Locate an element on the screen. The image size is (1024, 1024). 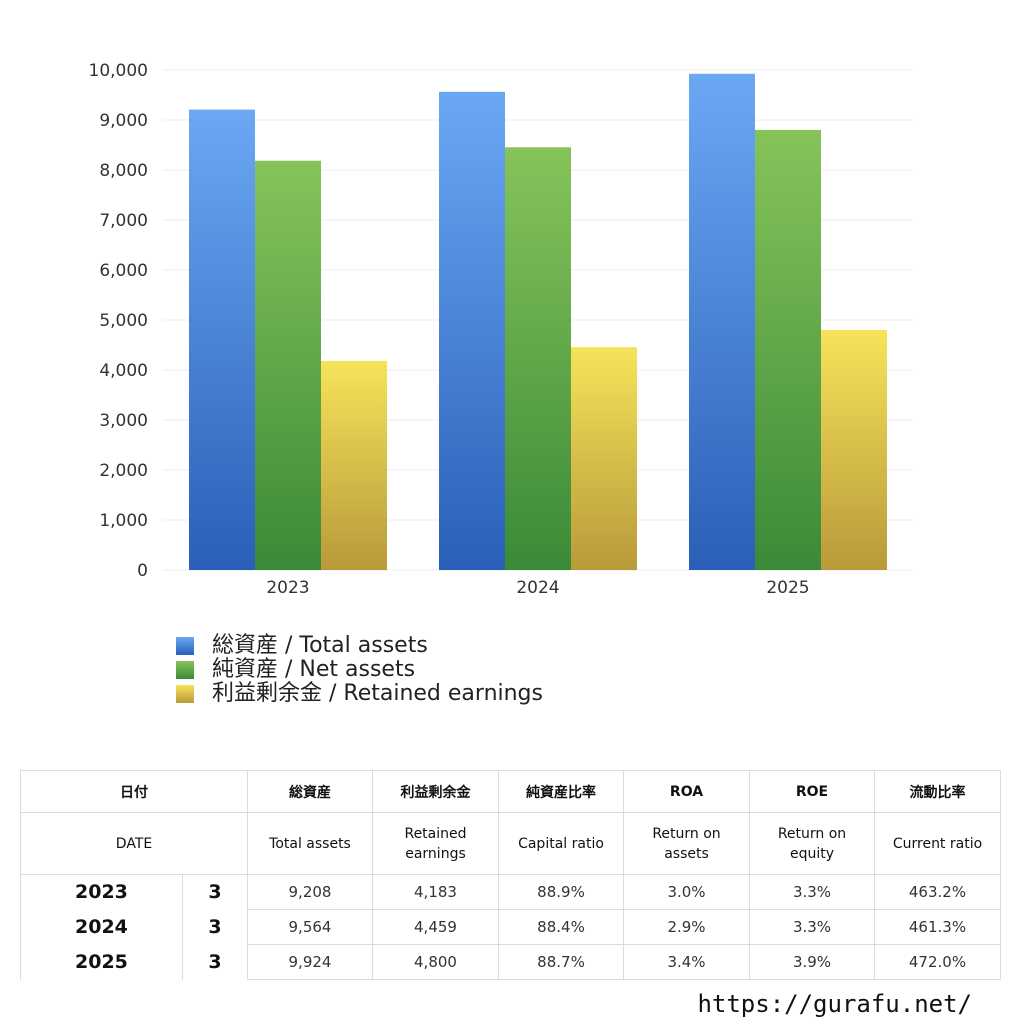
cell-current-ratio: 461.3% is located at coordinates (937, 927).